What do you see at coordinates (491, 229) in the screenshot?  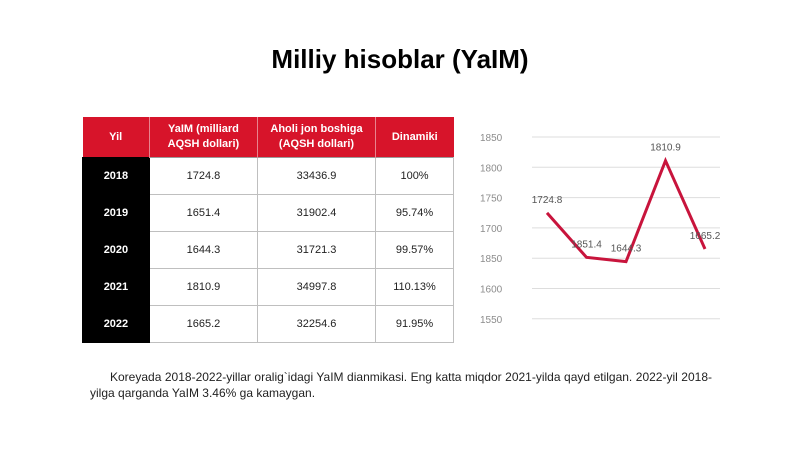 I see `y-tick-label: 1700` at bounding box center [491, 229].